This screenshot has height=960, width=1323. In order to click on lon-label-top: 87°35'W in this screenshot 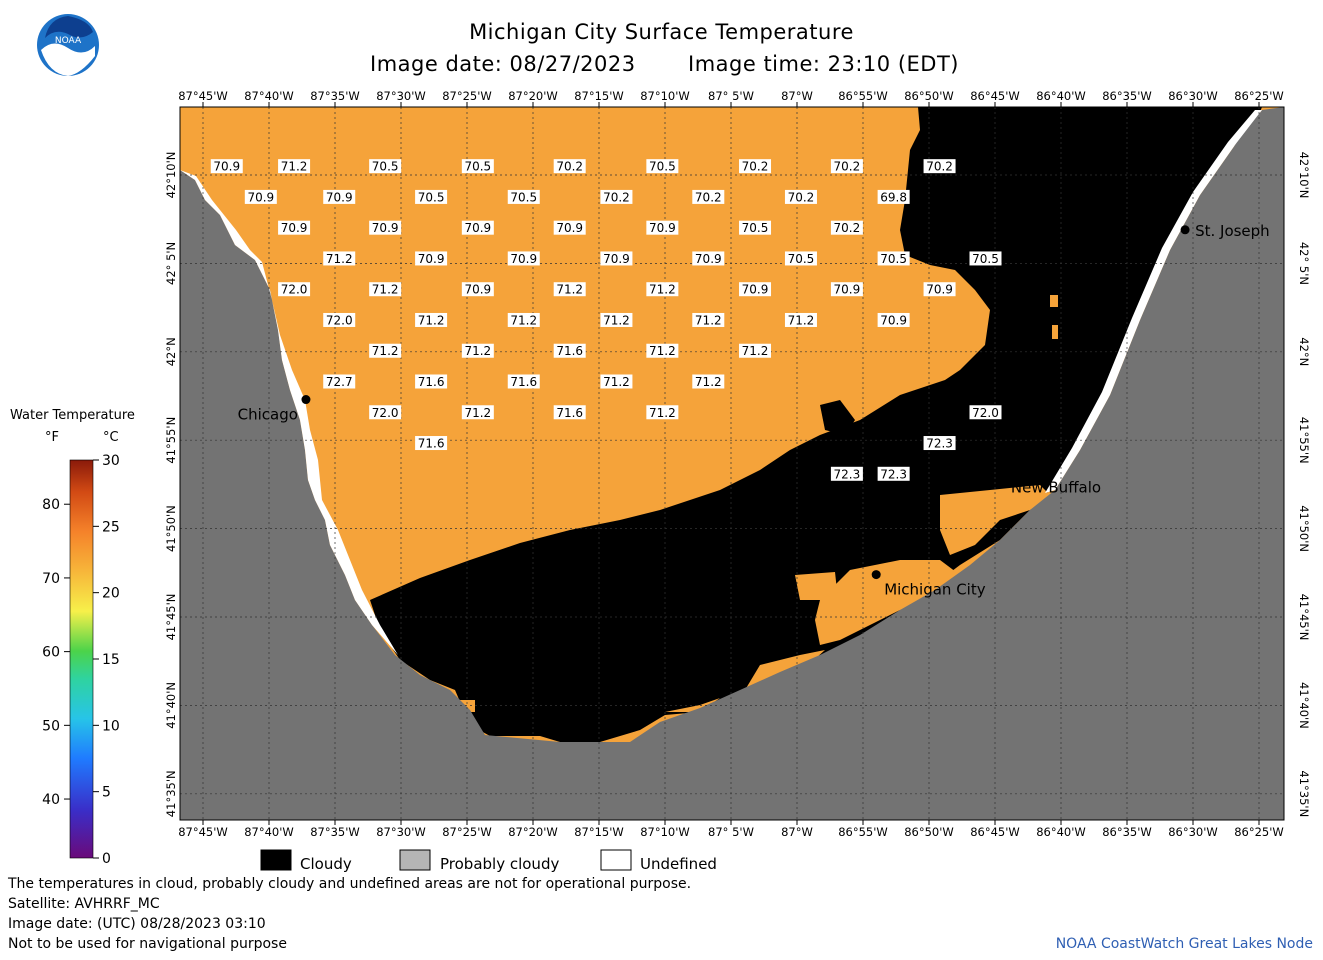, I will do `click(335, 96)`.